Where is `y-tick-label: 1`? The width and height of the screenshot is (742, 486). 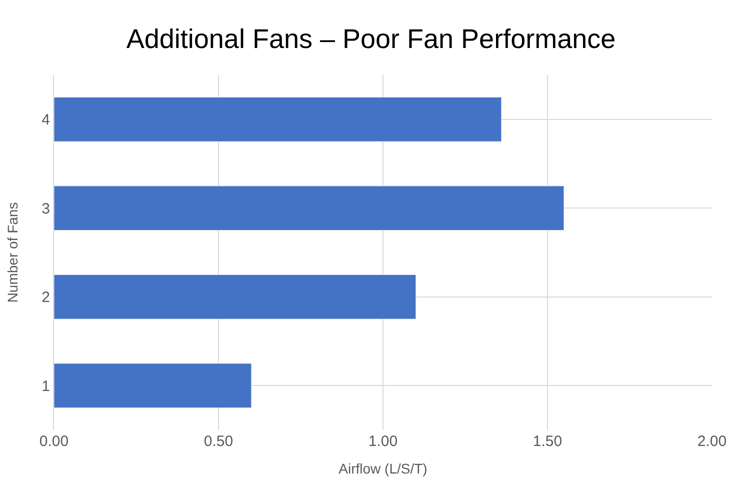
y-tick-label: 1 is located at coordinates (46, 386).